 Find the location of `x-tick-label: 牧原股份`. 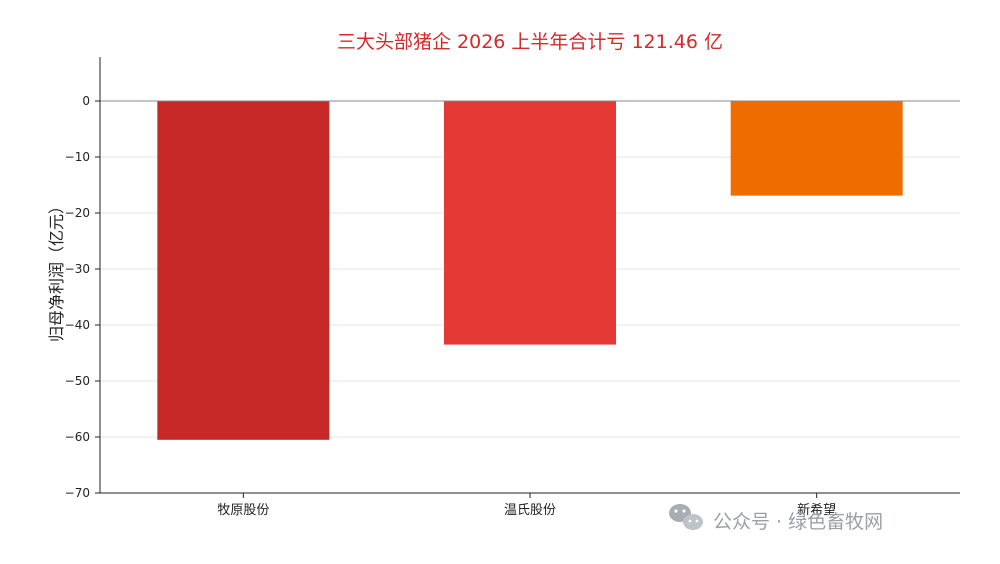

x-tick-label: 牧原股份 is located at coordinates (243, 510).